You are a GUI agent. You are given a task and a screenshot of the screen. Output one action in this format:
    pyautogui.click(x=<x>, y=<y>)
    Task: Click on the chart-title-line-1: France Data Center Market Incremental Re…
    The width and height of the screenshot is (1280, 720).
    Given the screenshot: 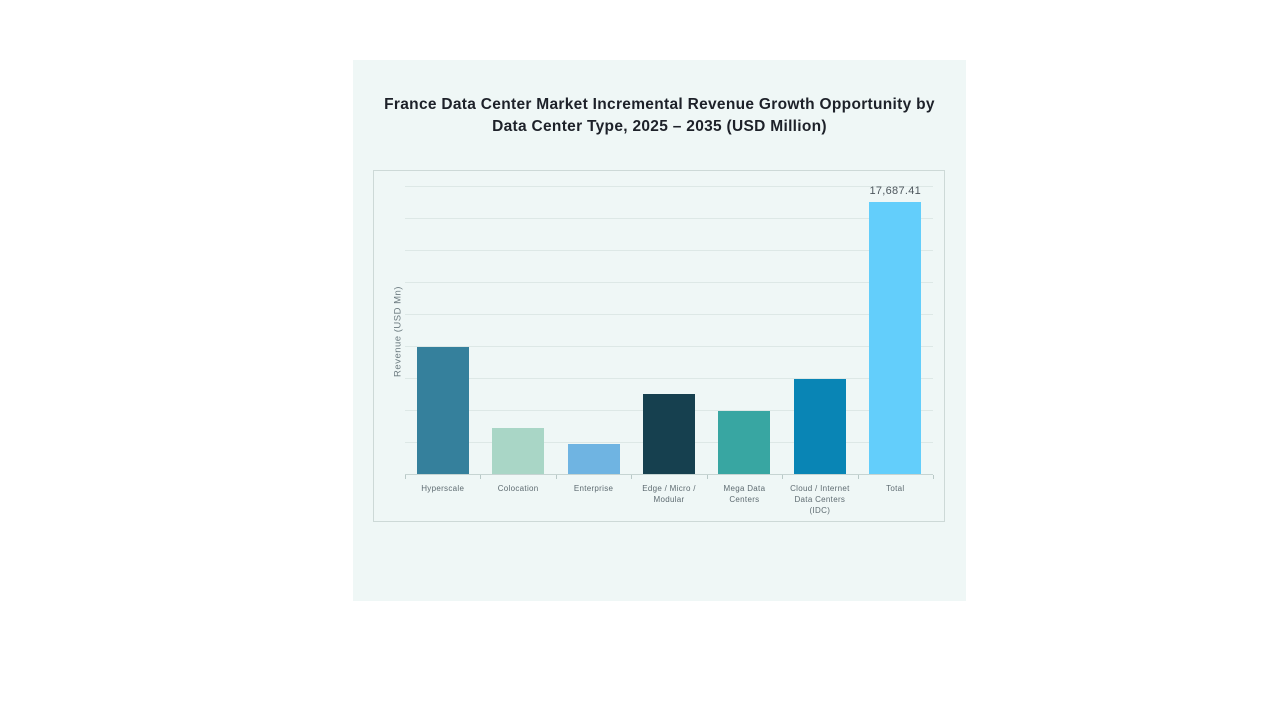 What is the action you would take?
    pyautogui.click(x=659, y=104)
    